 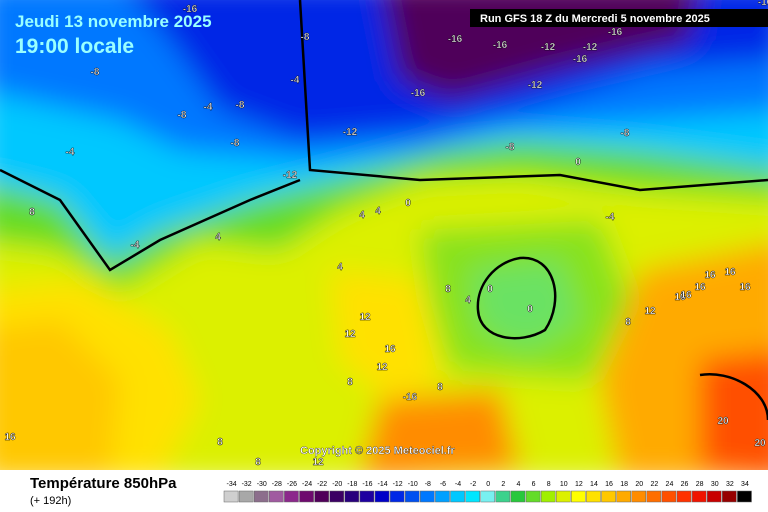 What do you see at coordinates (639, 484) in the screenshot?
I see `legend-label: 20` at bounding box center [639, 484].